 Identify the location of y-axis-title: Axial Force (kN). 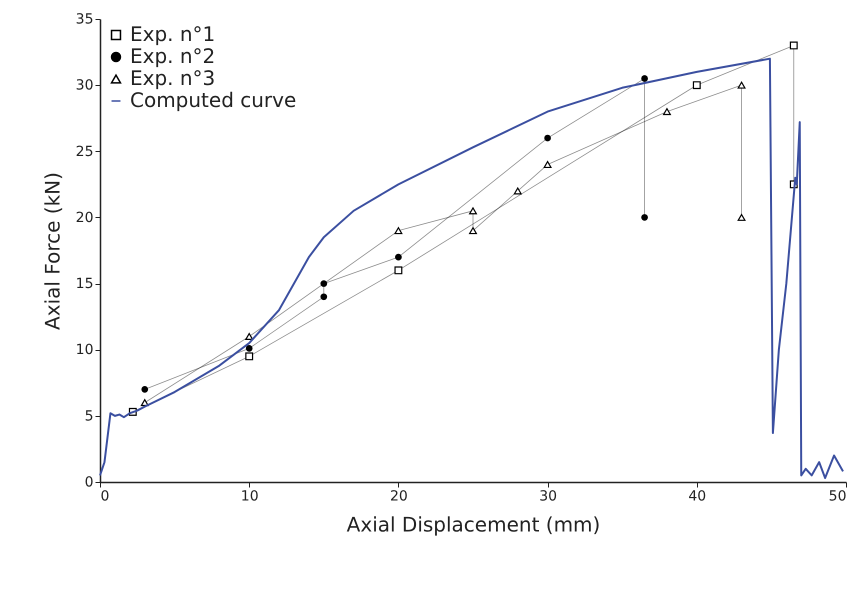
(52, 251).